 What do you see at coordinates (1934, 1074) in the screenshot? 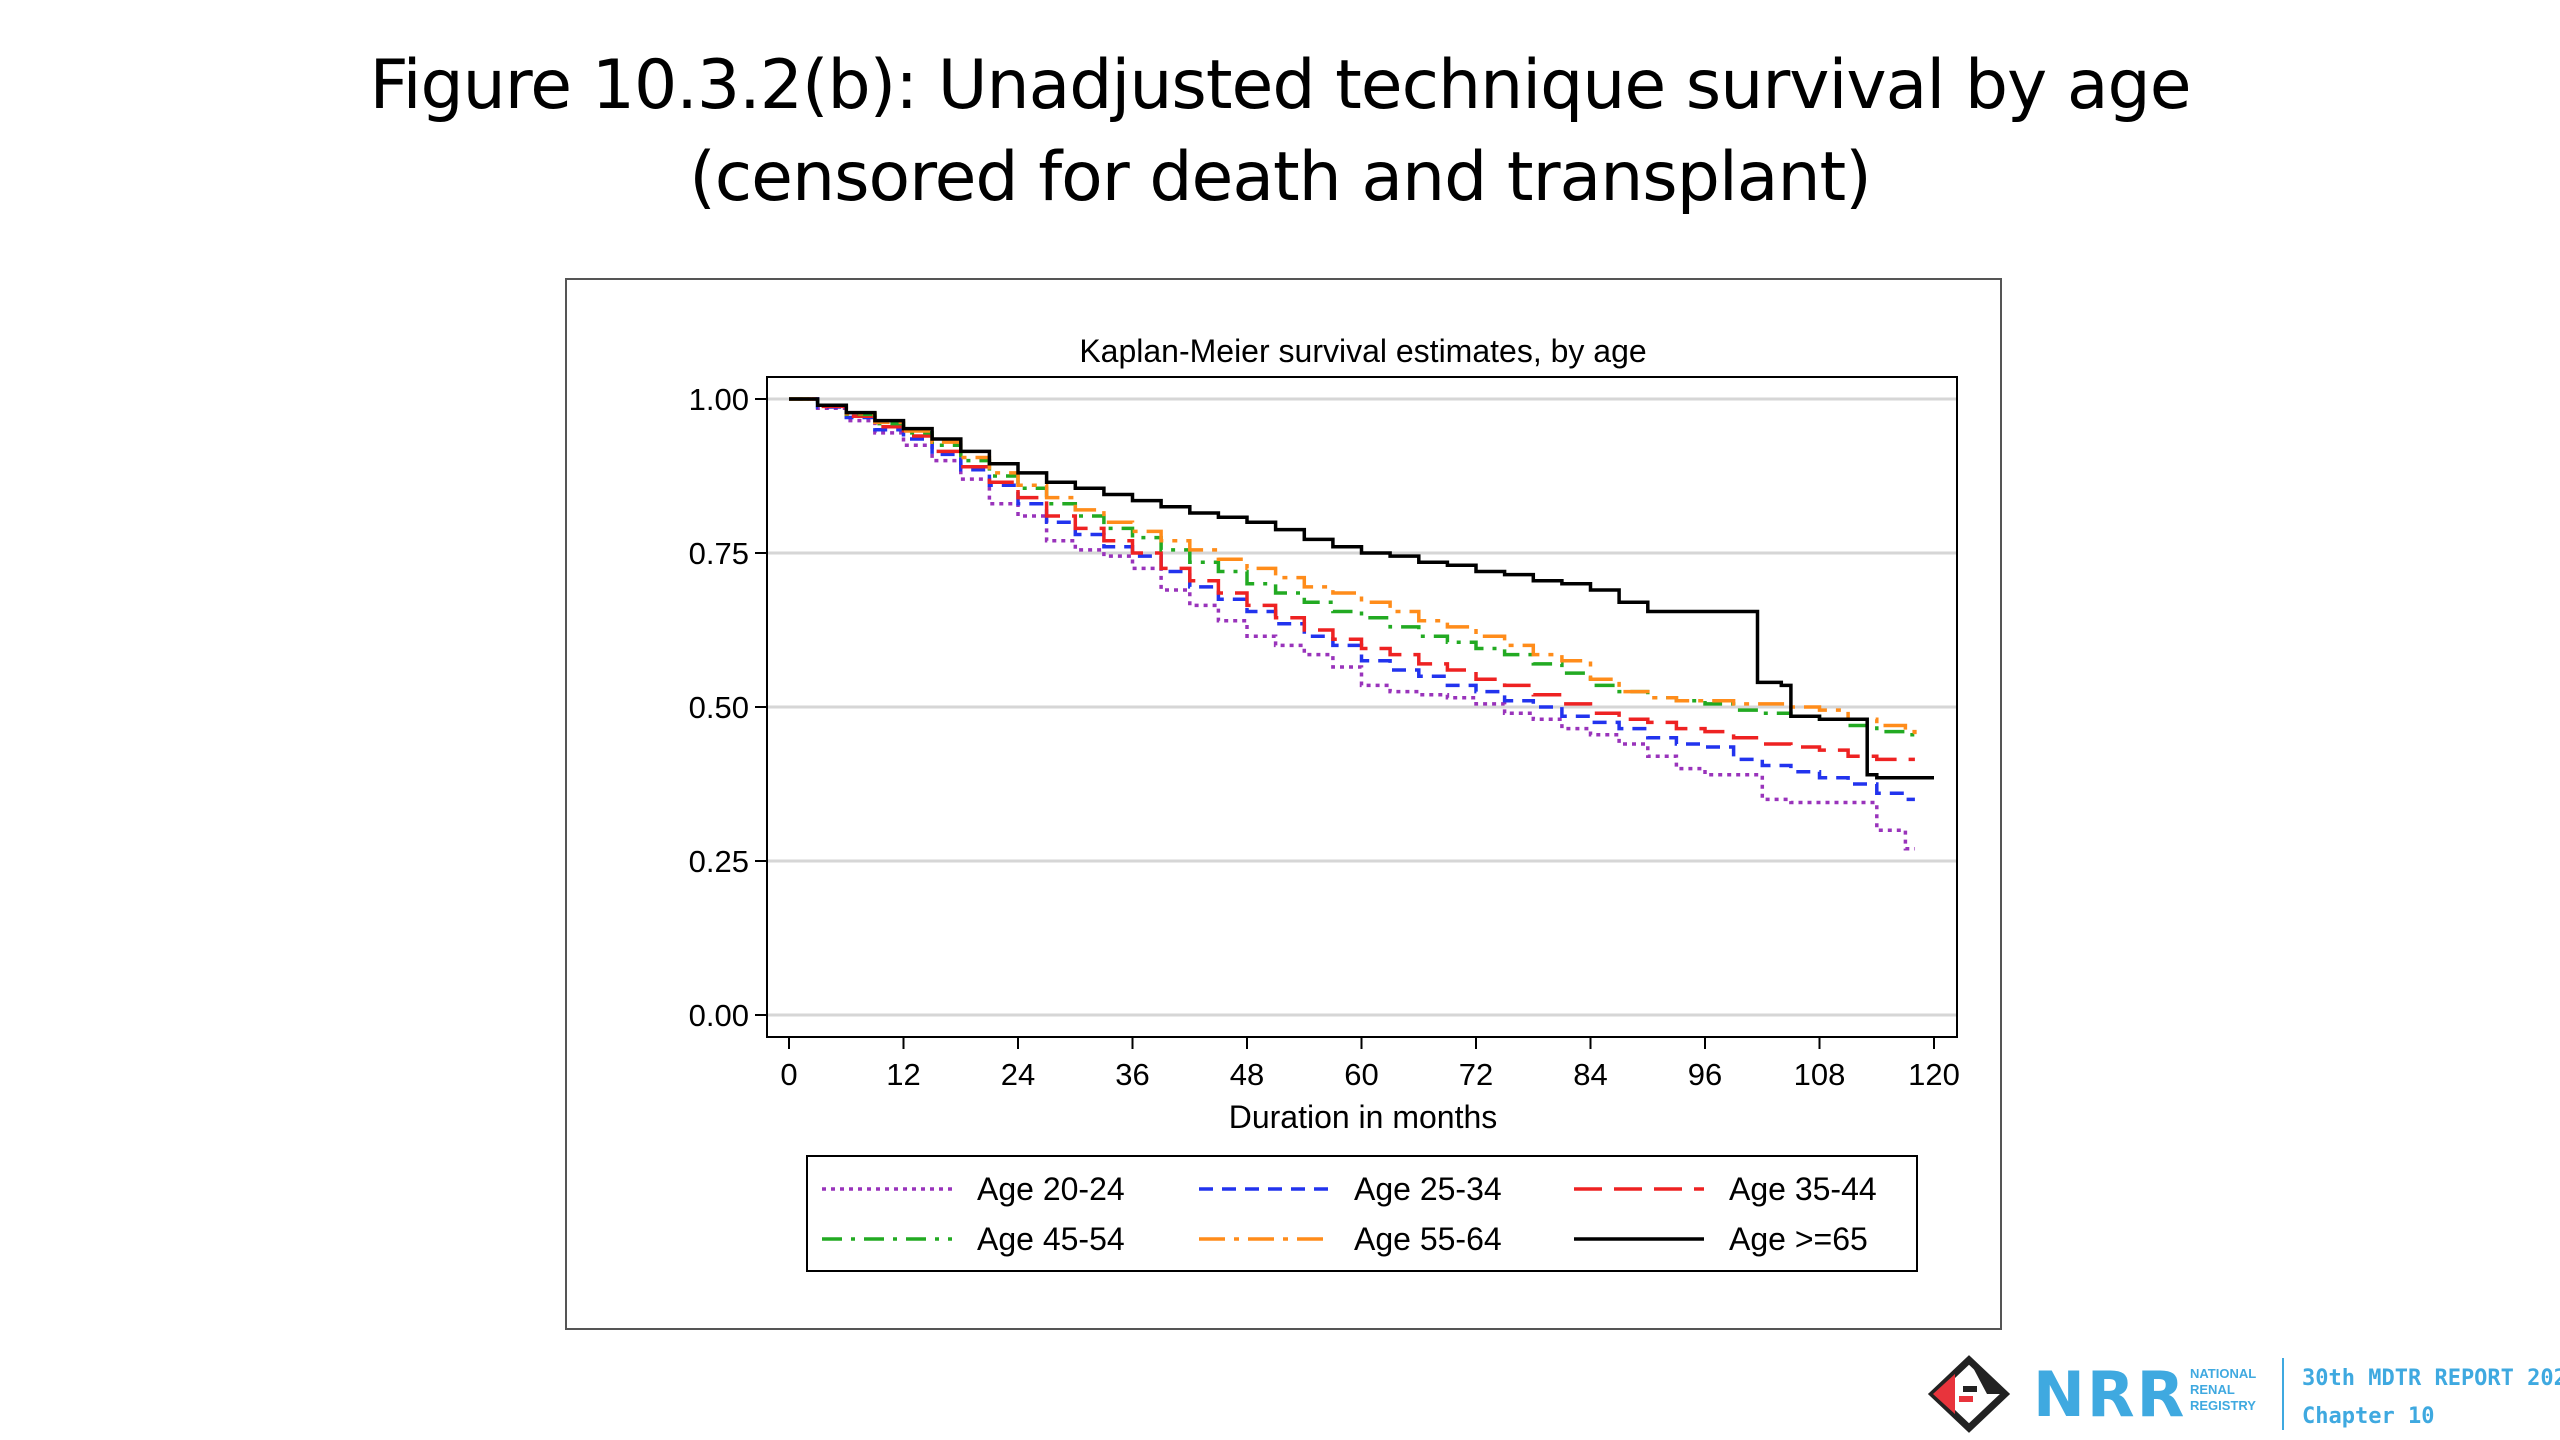
I see `x-tick-label: 120` at bounding box center [1934, 1074].